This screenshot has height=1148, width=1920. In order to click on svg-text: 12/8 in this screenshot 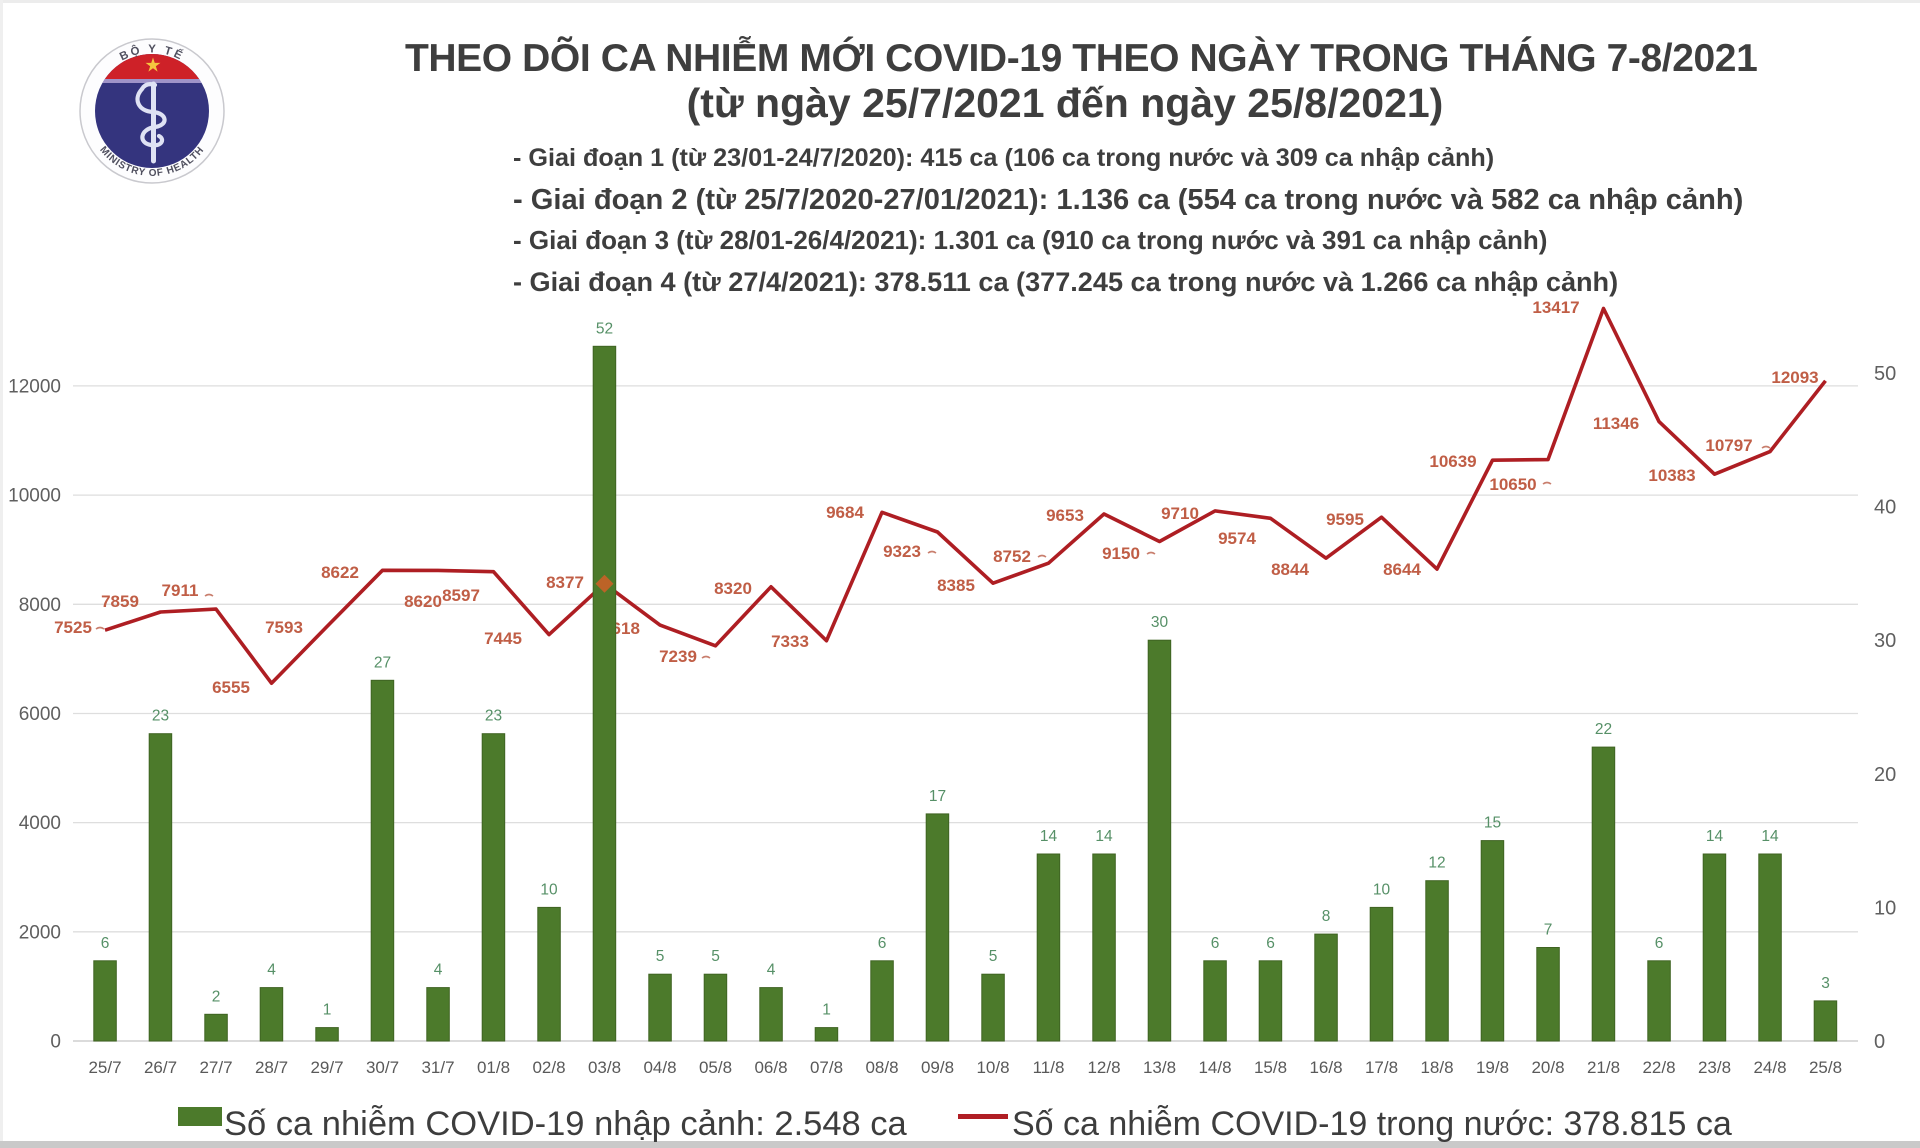, I will do `click(1103, 1067)`.